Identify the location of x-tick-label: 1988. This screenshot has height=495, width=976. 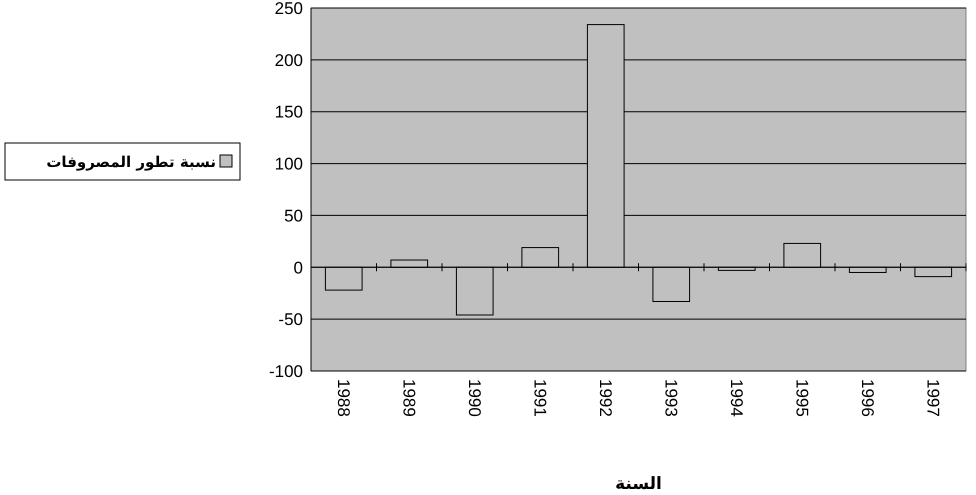
(343, 398).